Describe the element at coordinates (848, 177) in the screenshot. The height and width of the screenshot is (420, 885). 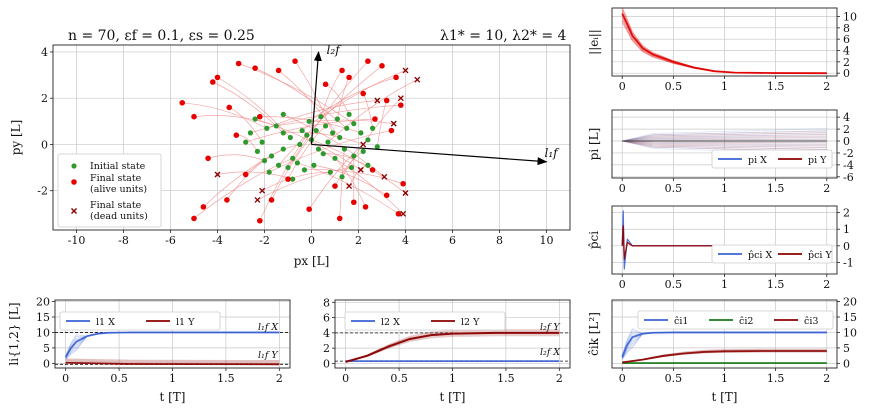
I see `y-tick-label: -6` at that location.